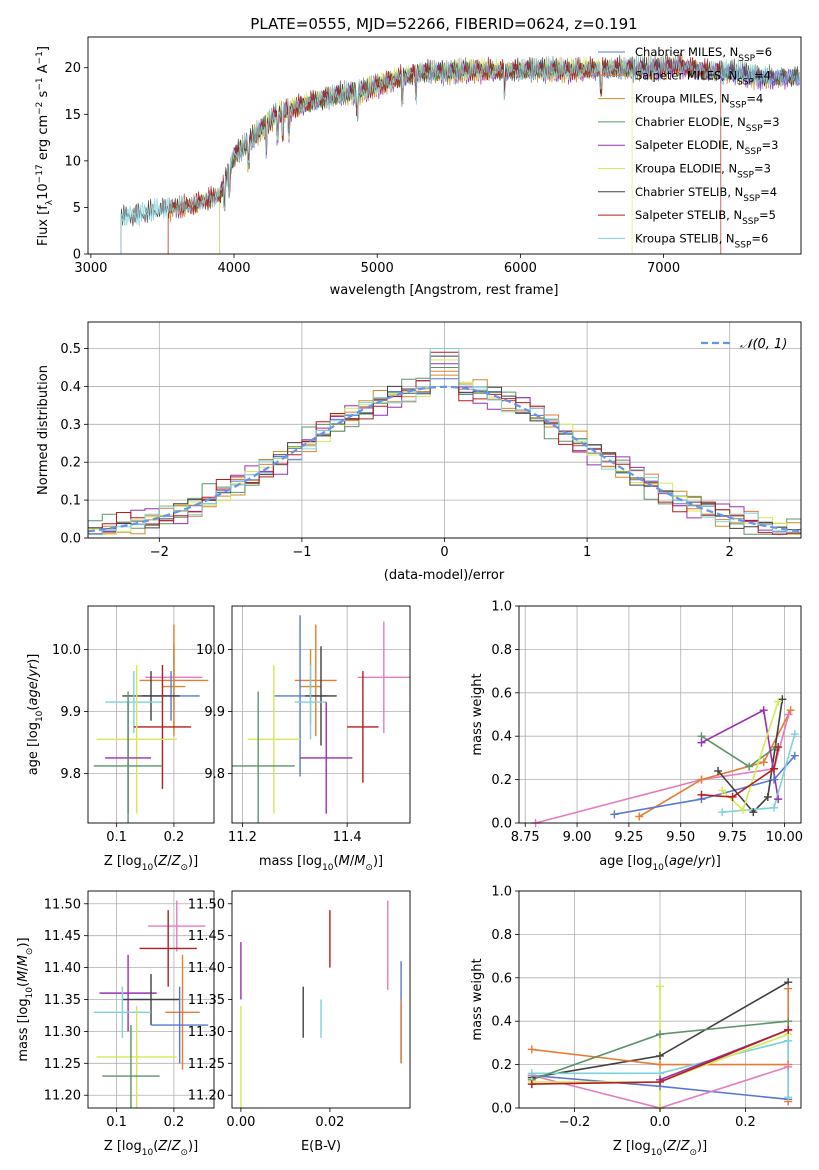 This screenshot has width=819, height=1170. What do you see at coordinates (43, 70) in the screenshot?
I see `label-part: A` at bounding box center [43, 70].